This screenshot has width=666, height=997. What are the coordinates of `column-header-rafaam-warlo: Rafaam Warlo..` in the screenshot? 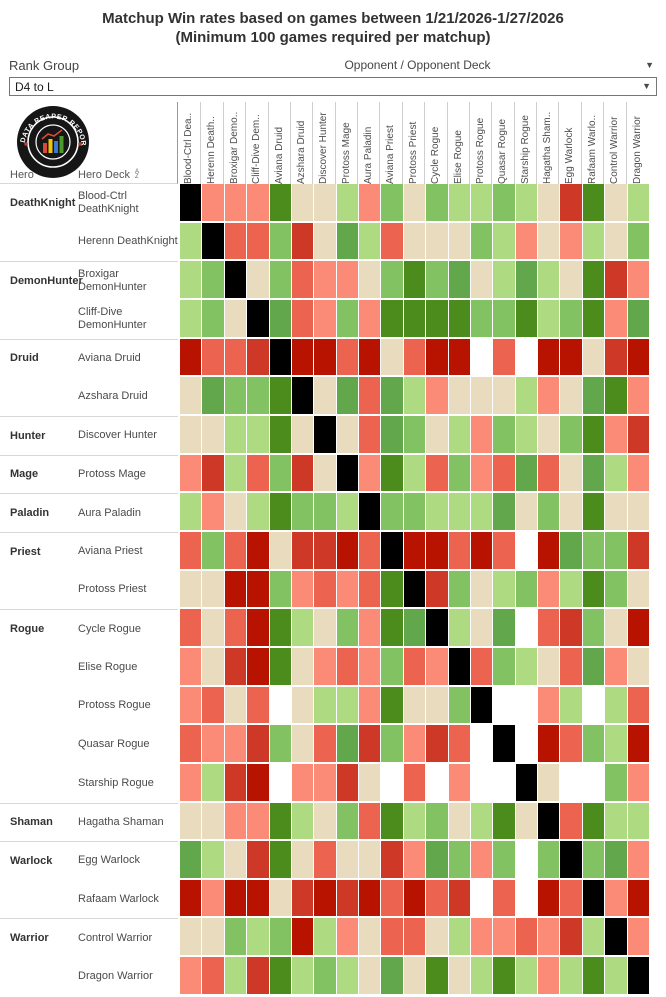 It's located at (592, 143).